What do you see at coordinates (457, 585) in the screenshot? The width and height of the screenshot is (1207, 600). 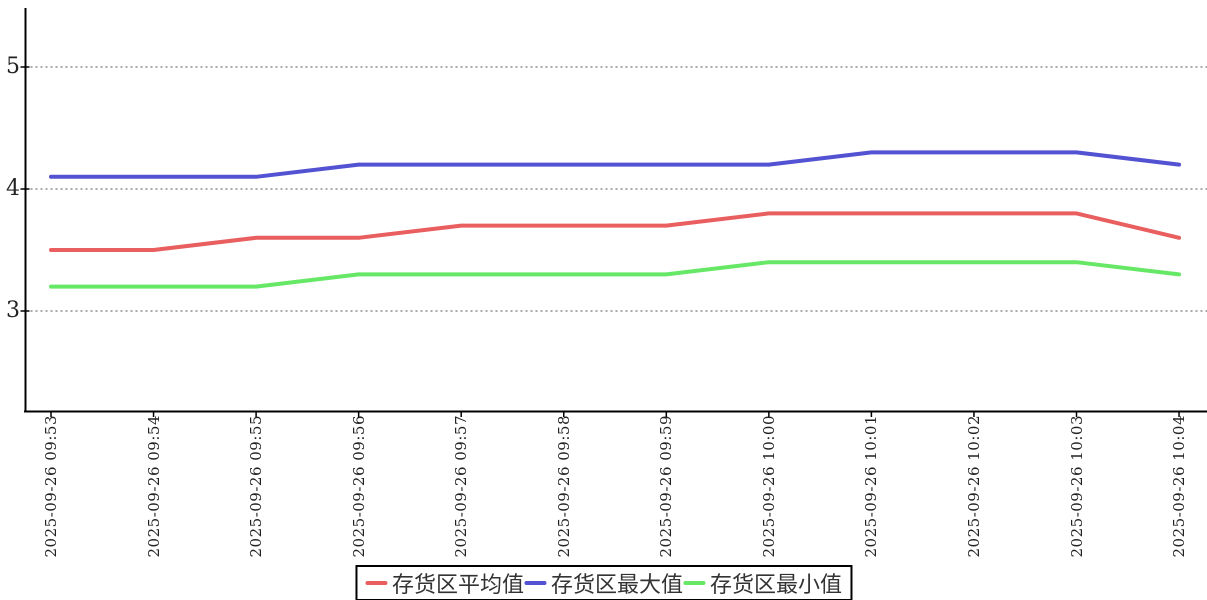 I see `legend-average-label: 存货区平均值` at bounding box center [457, 585].